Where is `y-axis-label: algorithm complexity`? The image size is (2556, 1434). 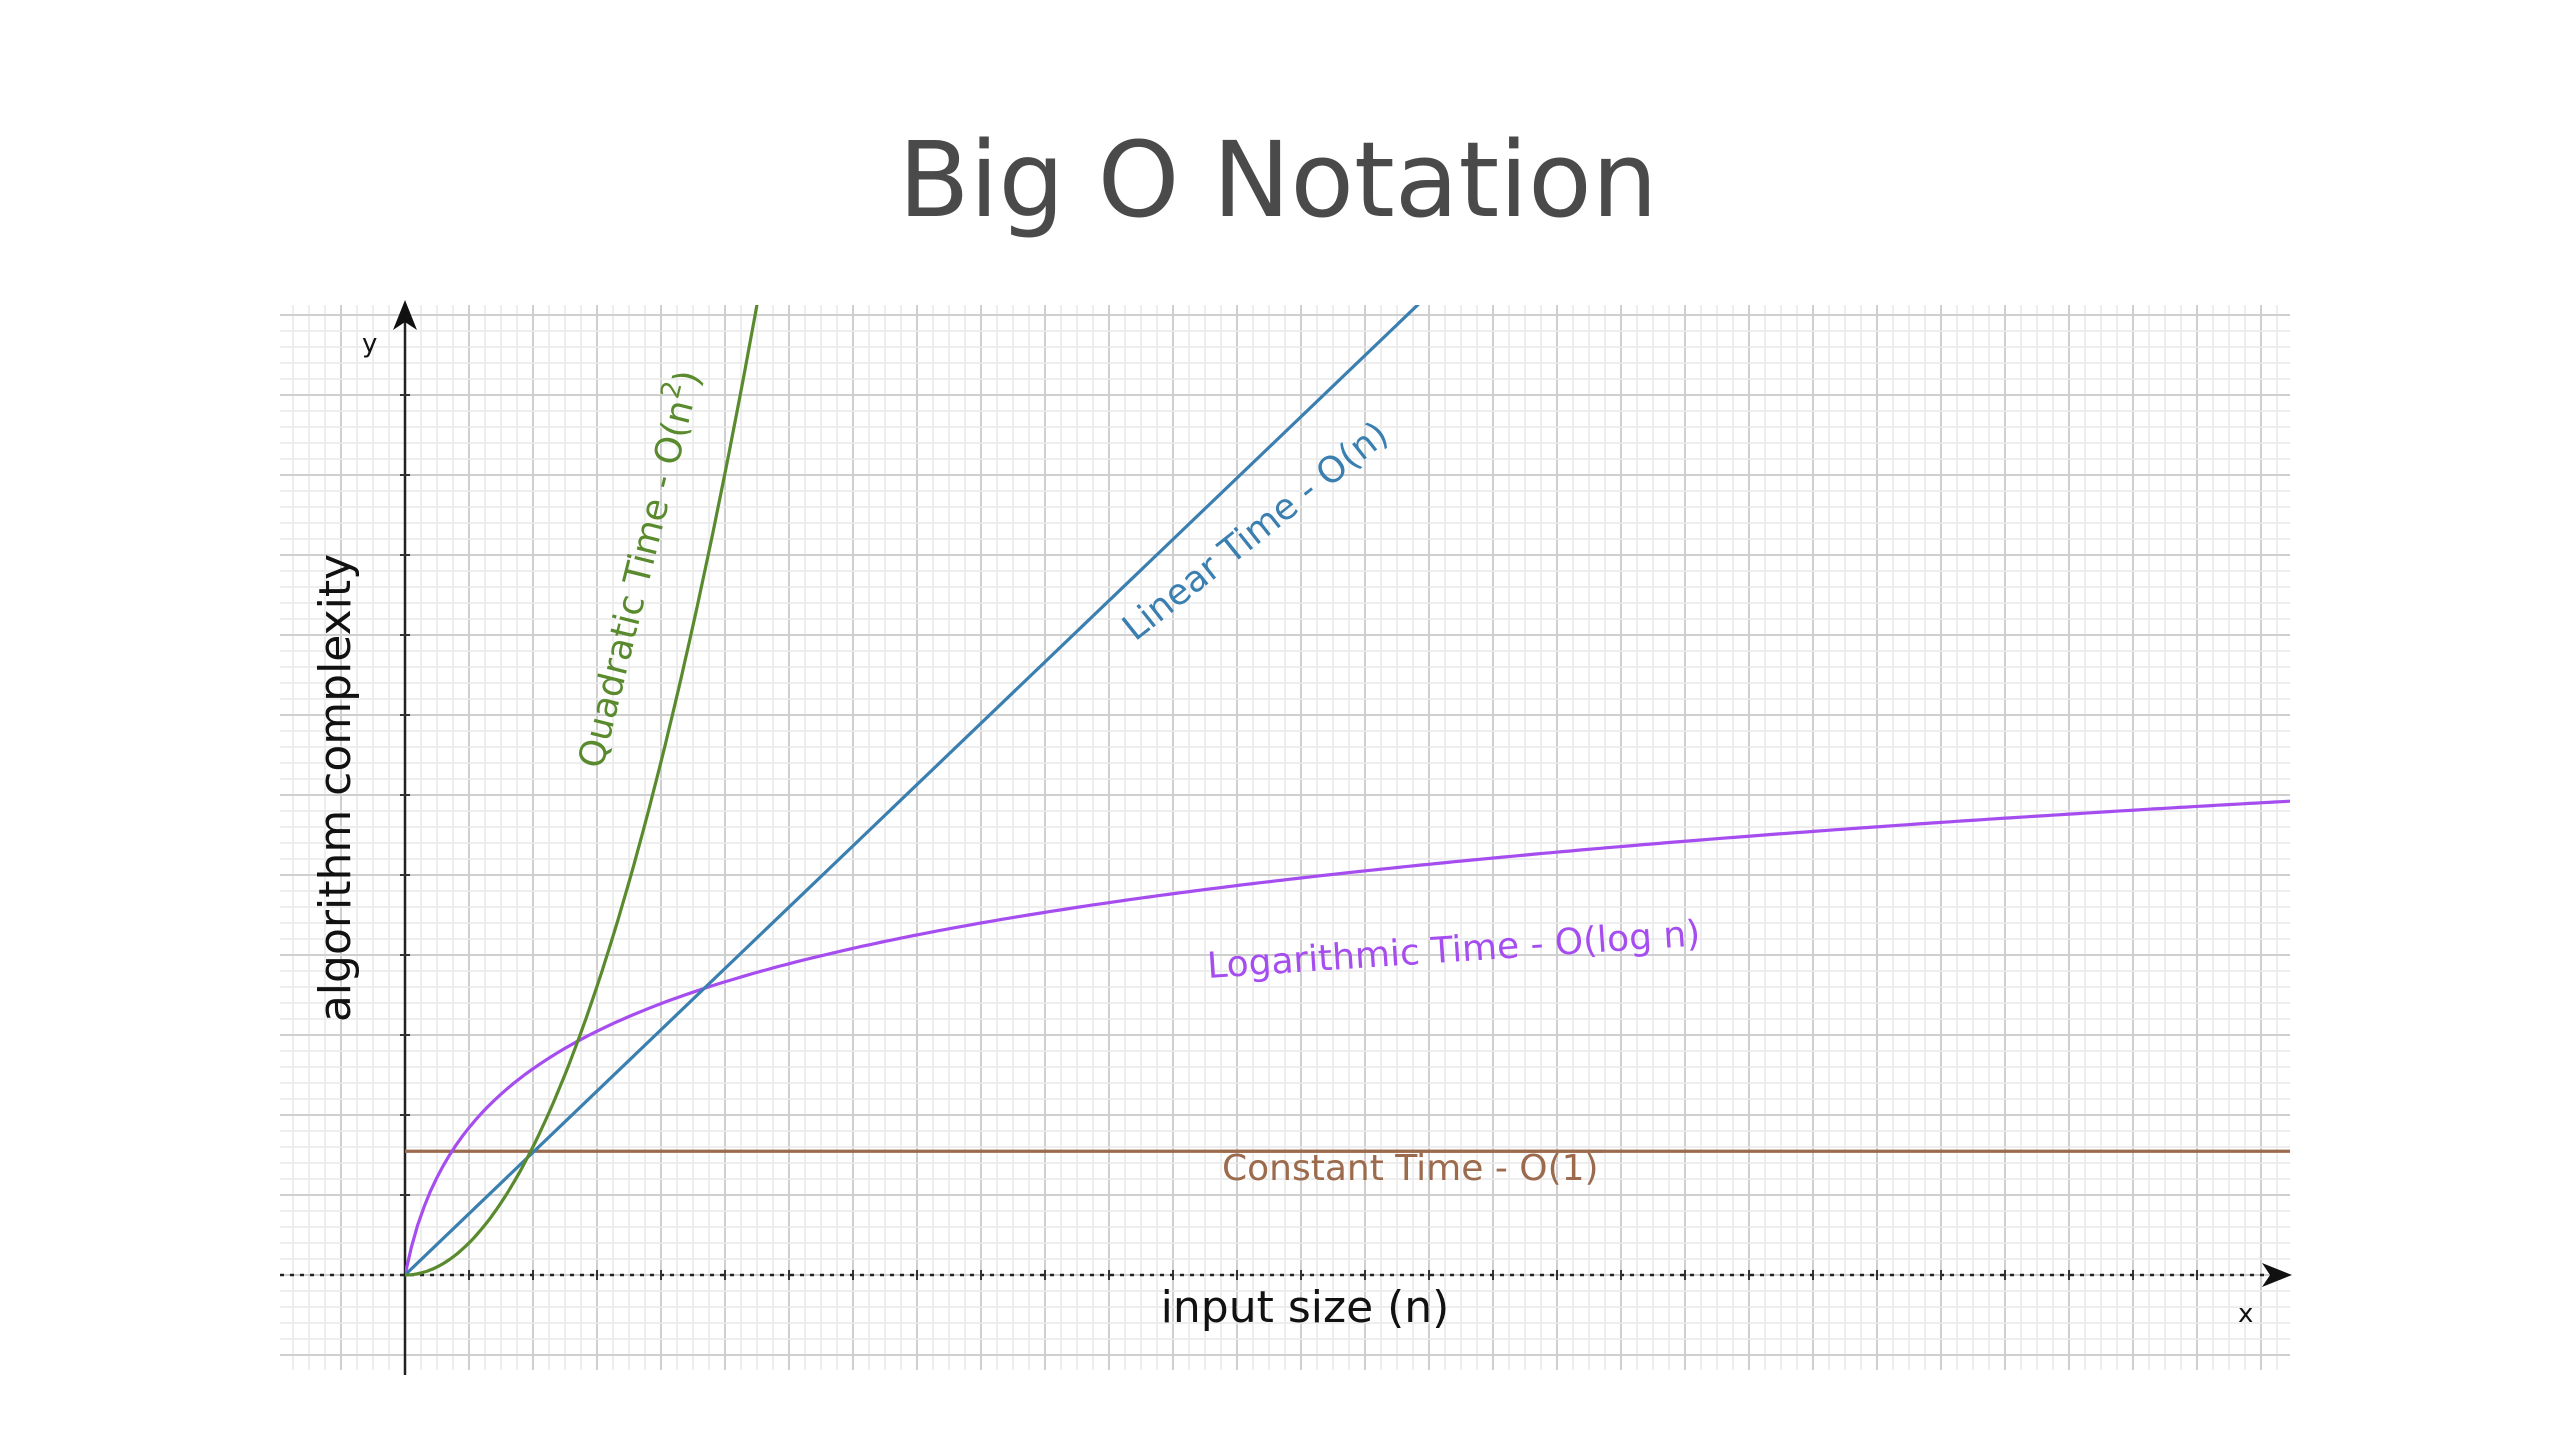 y-axis-label: algorithm complexity is located at coordinates (335, 788).